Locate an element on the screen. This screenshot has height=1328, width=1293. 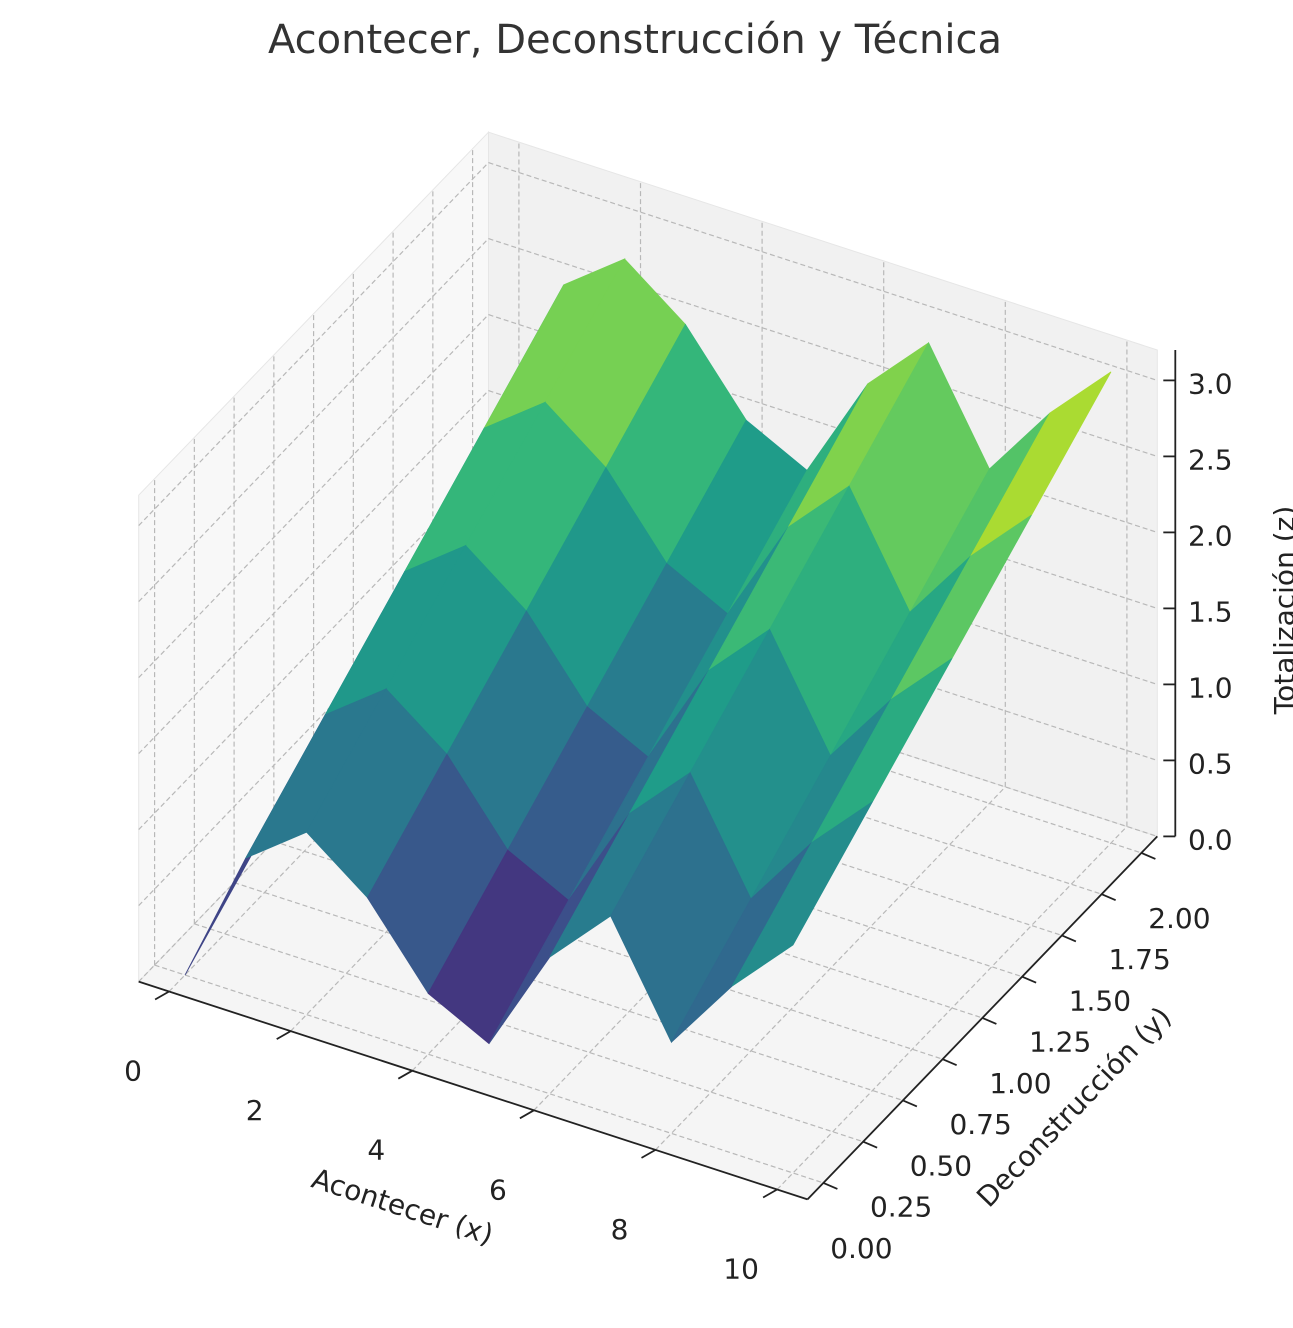
x-axis-label: Acontecer (x) is located at coordinates (403, 1207).